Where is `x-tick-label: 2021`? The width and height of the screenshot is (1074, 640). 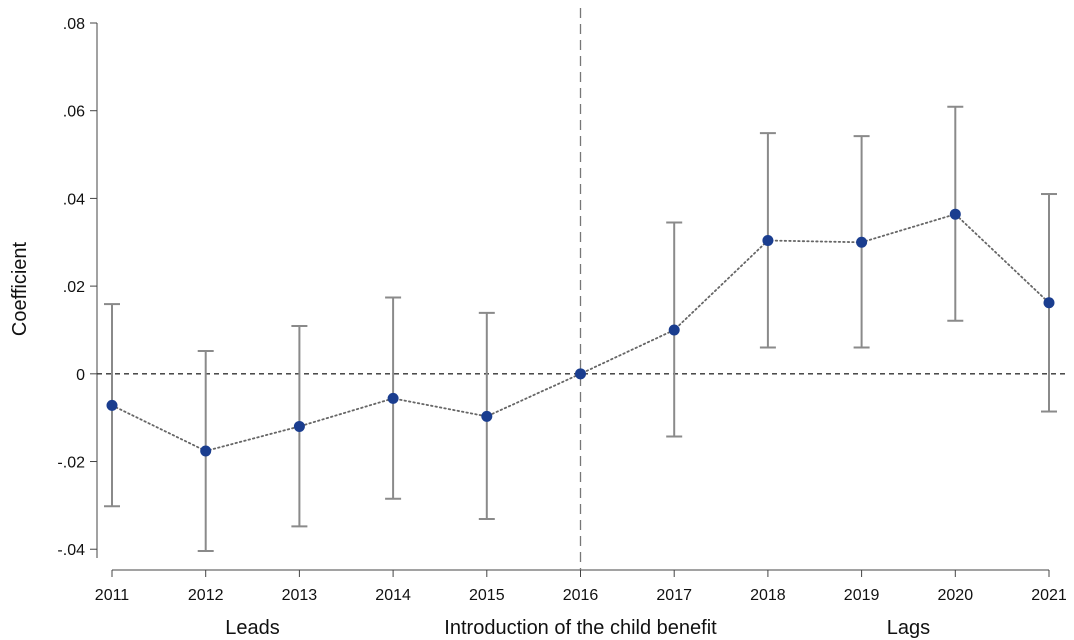 x-tick-label: 2021 is located at coordinates (1049, 595).